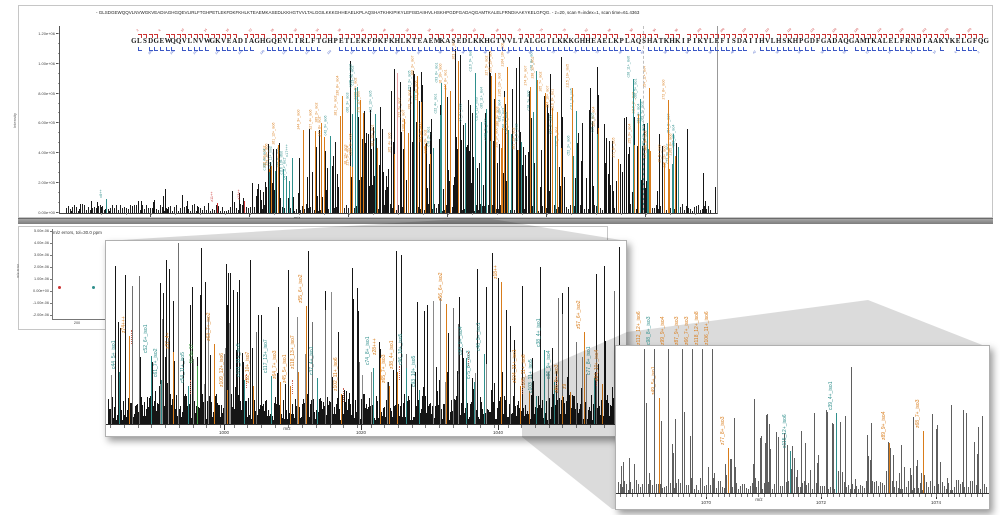 This screenshot has height=515, width=1000. I want to click on residue: K 58, so click(666, 43).